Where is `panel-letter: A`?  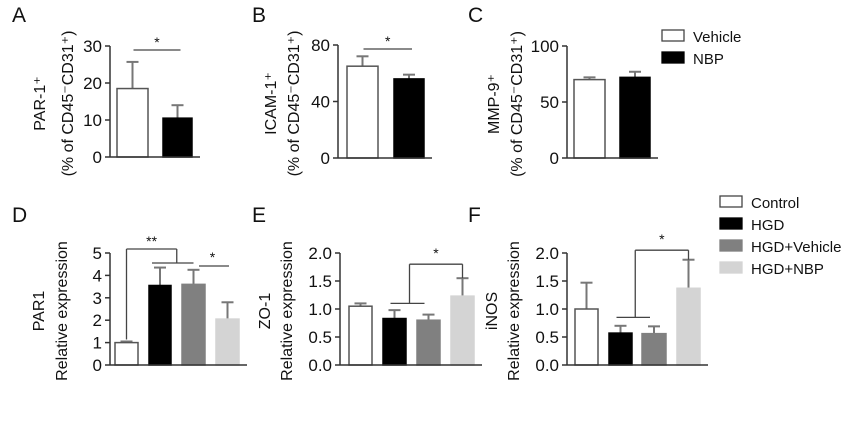
panel-letter: A is located at coordinates (19, 15).